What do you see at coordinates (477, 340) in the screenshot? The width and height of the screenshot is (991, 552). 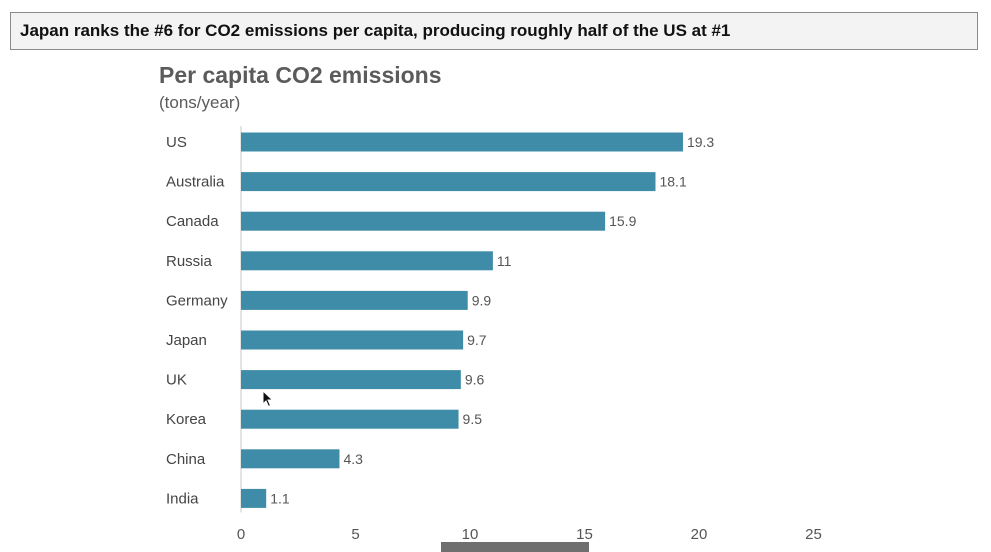 I see `data-label: 9.7` at bounding box center [477, 340].